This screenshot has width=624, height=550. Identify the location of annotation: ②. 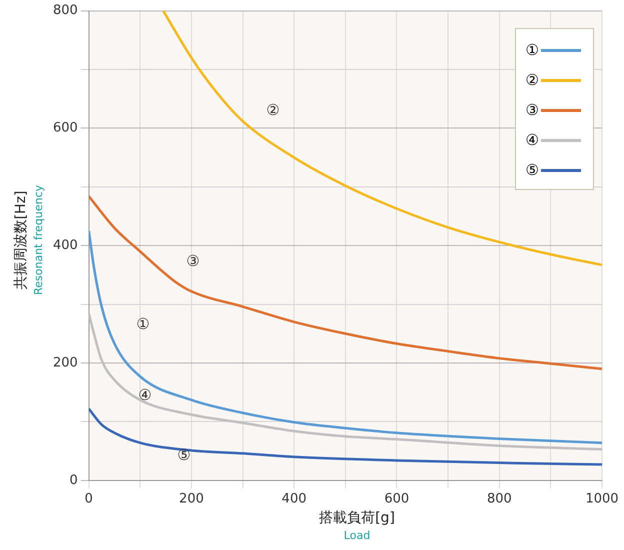
(273, 110).